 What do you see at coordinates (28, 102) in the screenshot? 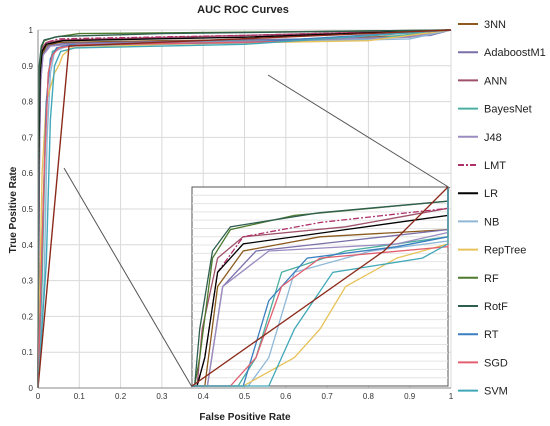
I see `y-tick-label: 0.8` at bounding box center [28, 102].